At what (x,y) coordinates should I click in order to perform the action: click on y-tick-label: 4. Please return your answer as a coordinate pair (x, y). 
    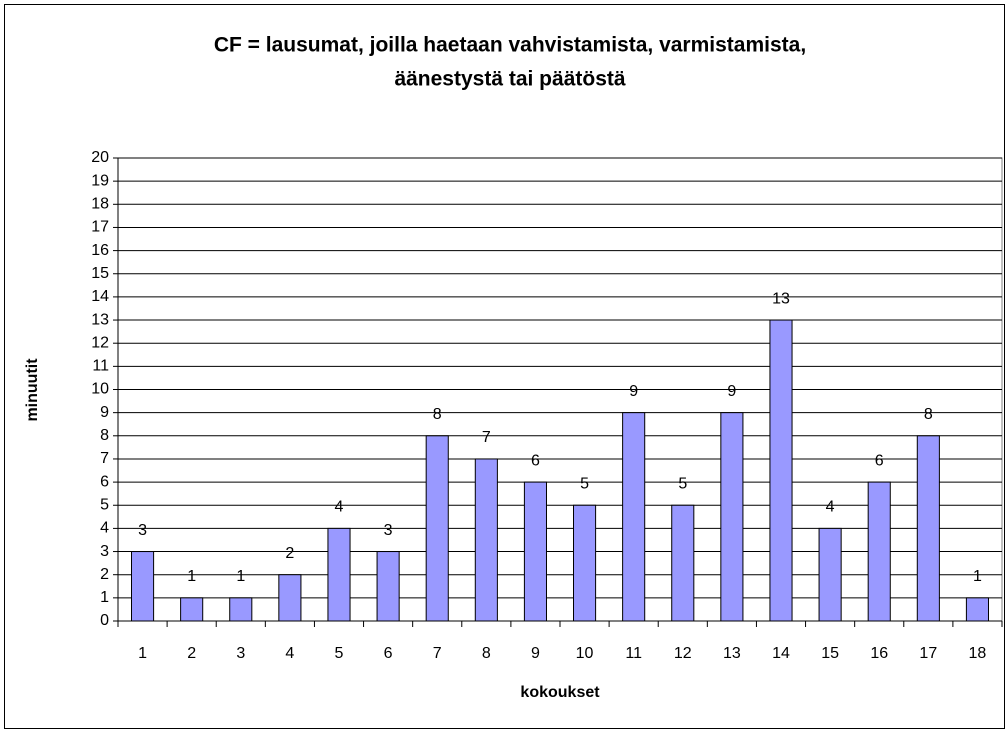
    Looking at the image, I should click on (104, 528).